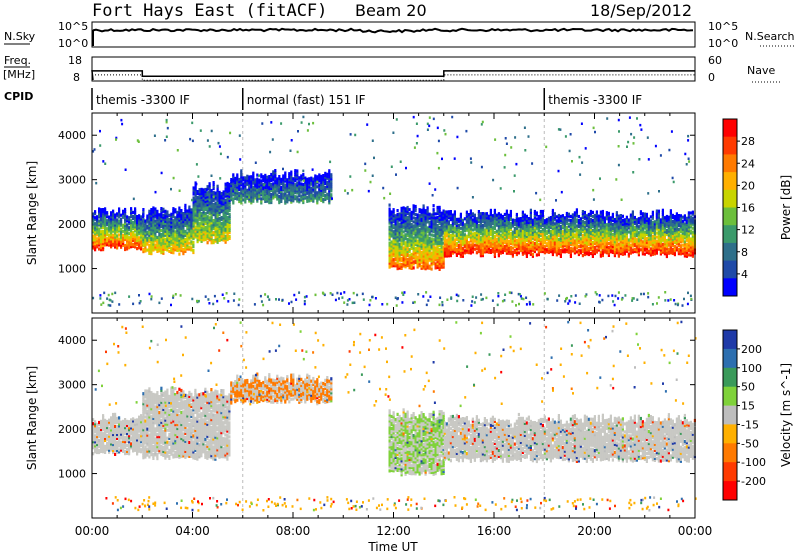  What do you see at coordinates (20, 36) in the screenshot?
I see `nsky-label: N.Sky` at bounding box center [20, 36].